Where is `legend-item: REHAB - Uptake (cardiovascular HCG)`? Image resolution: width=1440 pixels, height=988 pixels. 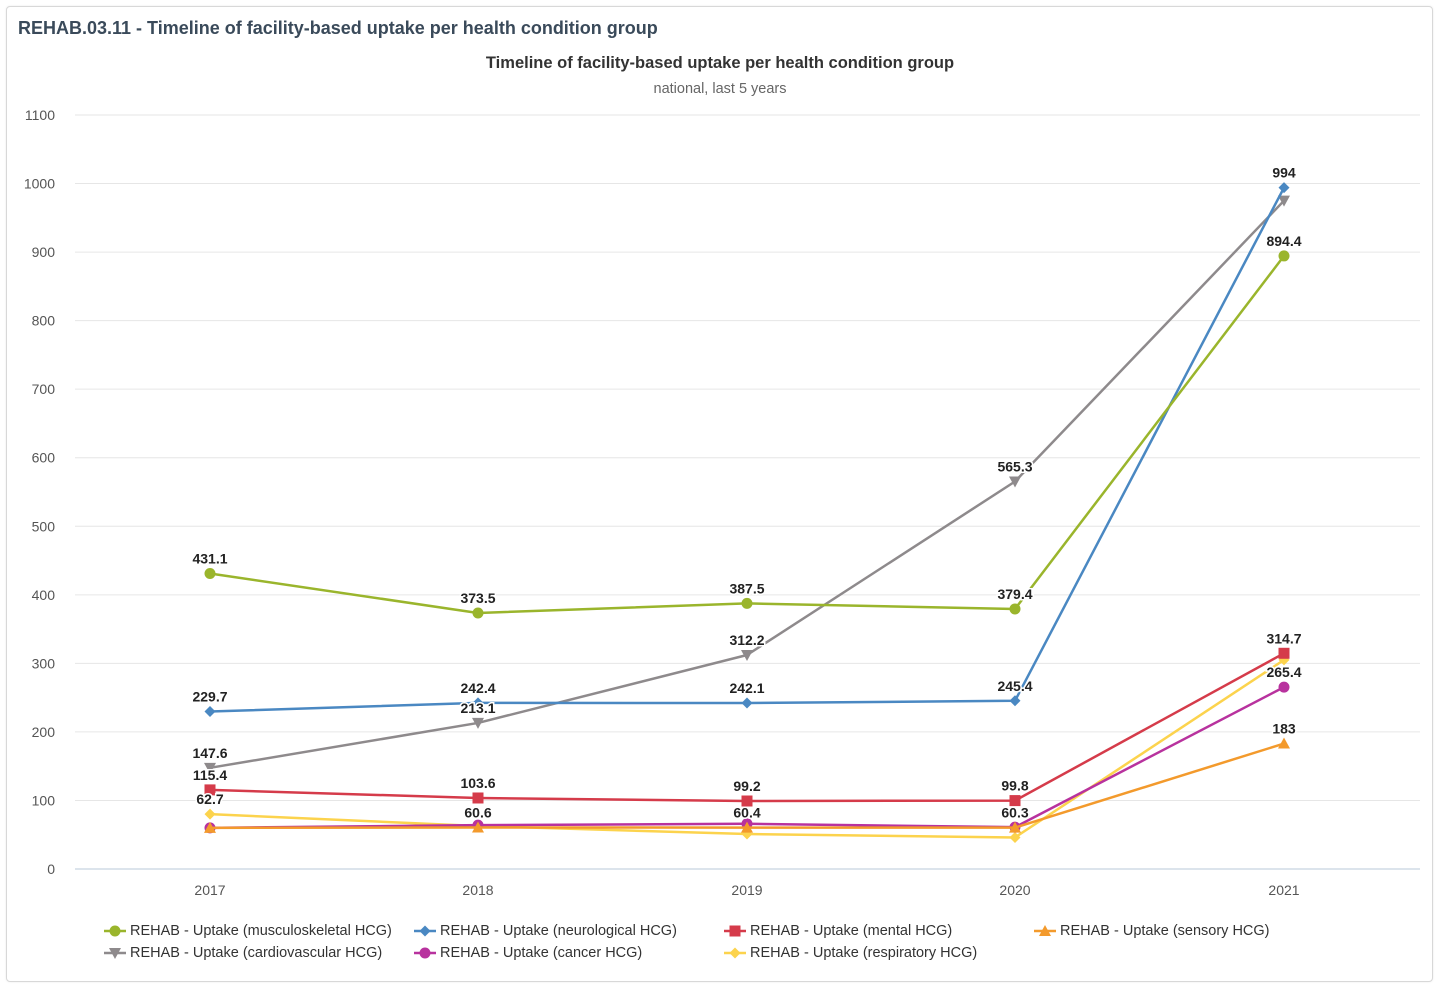 legend-item: REHAB - Uptake (cardiovascular HCG) is located at coordinates (255, 953).